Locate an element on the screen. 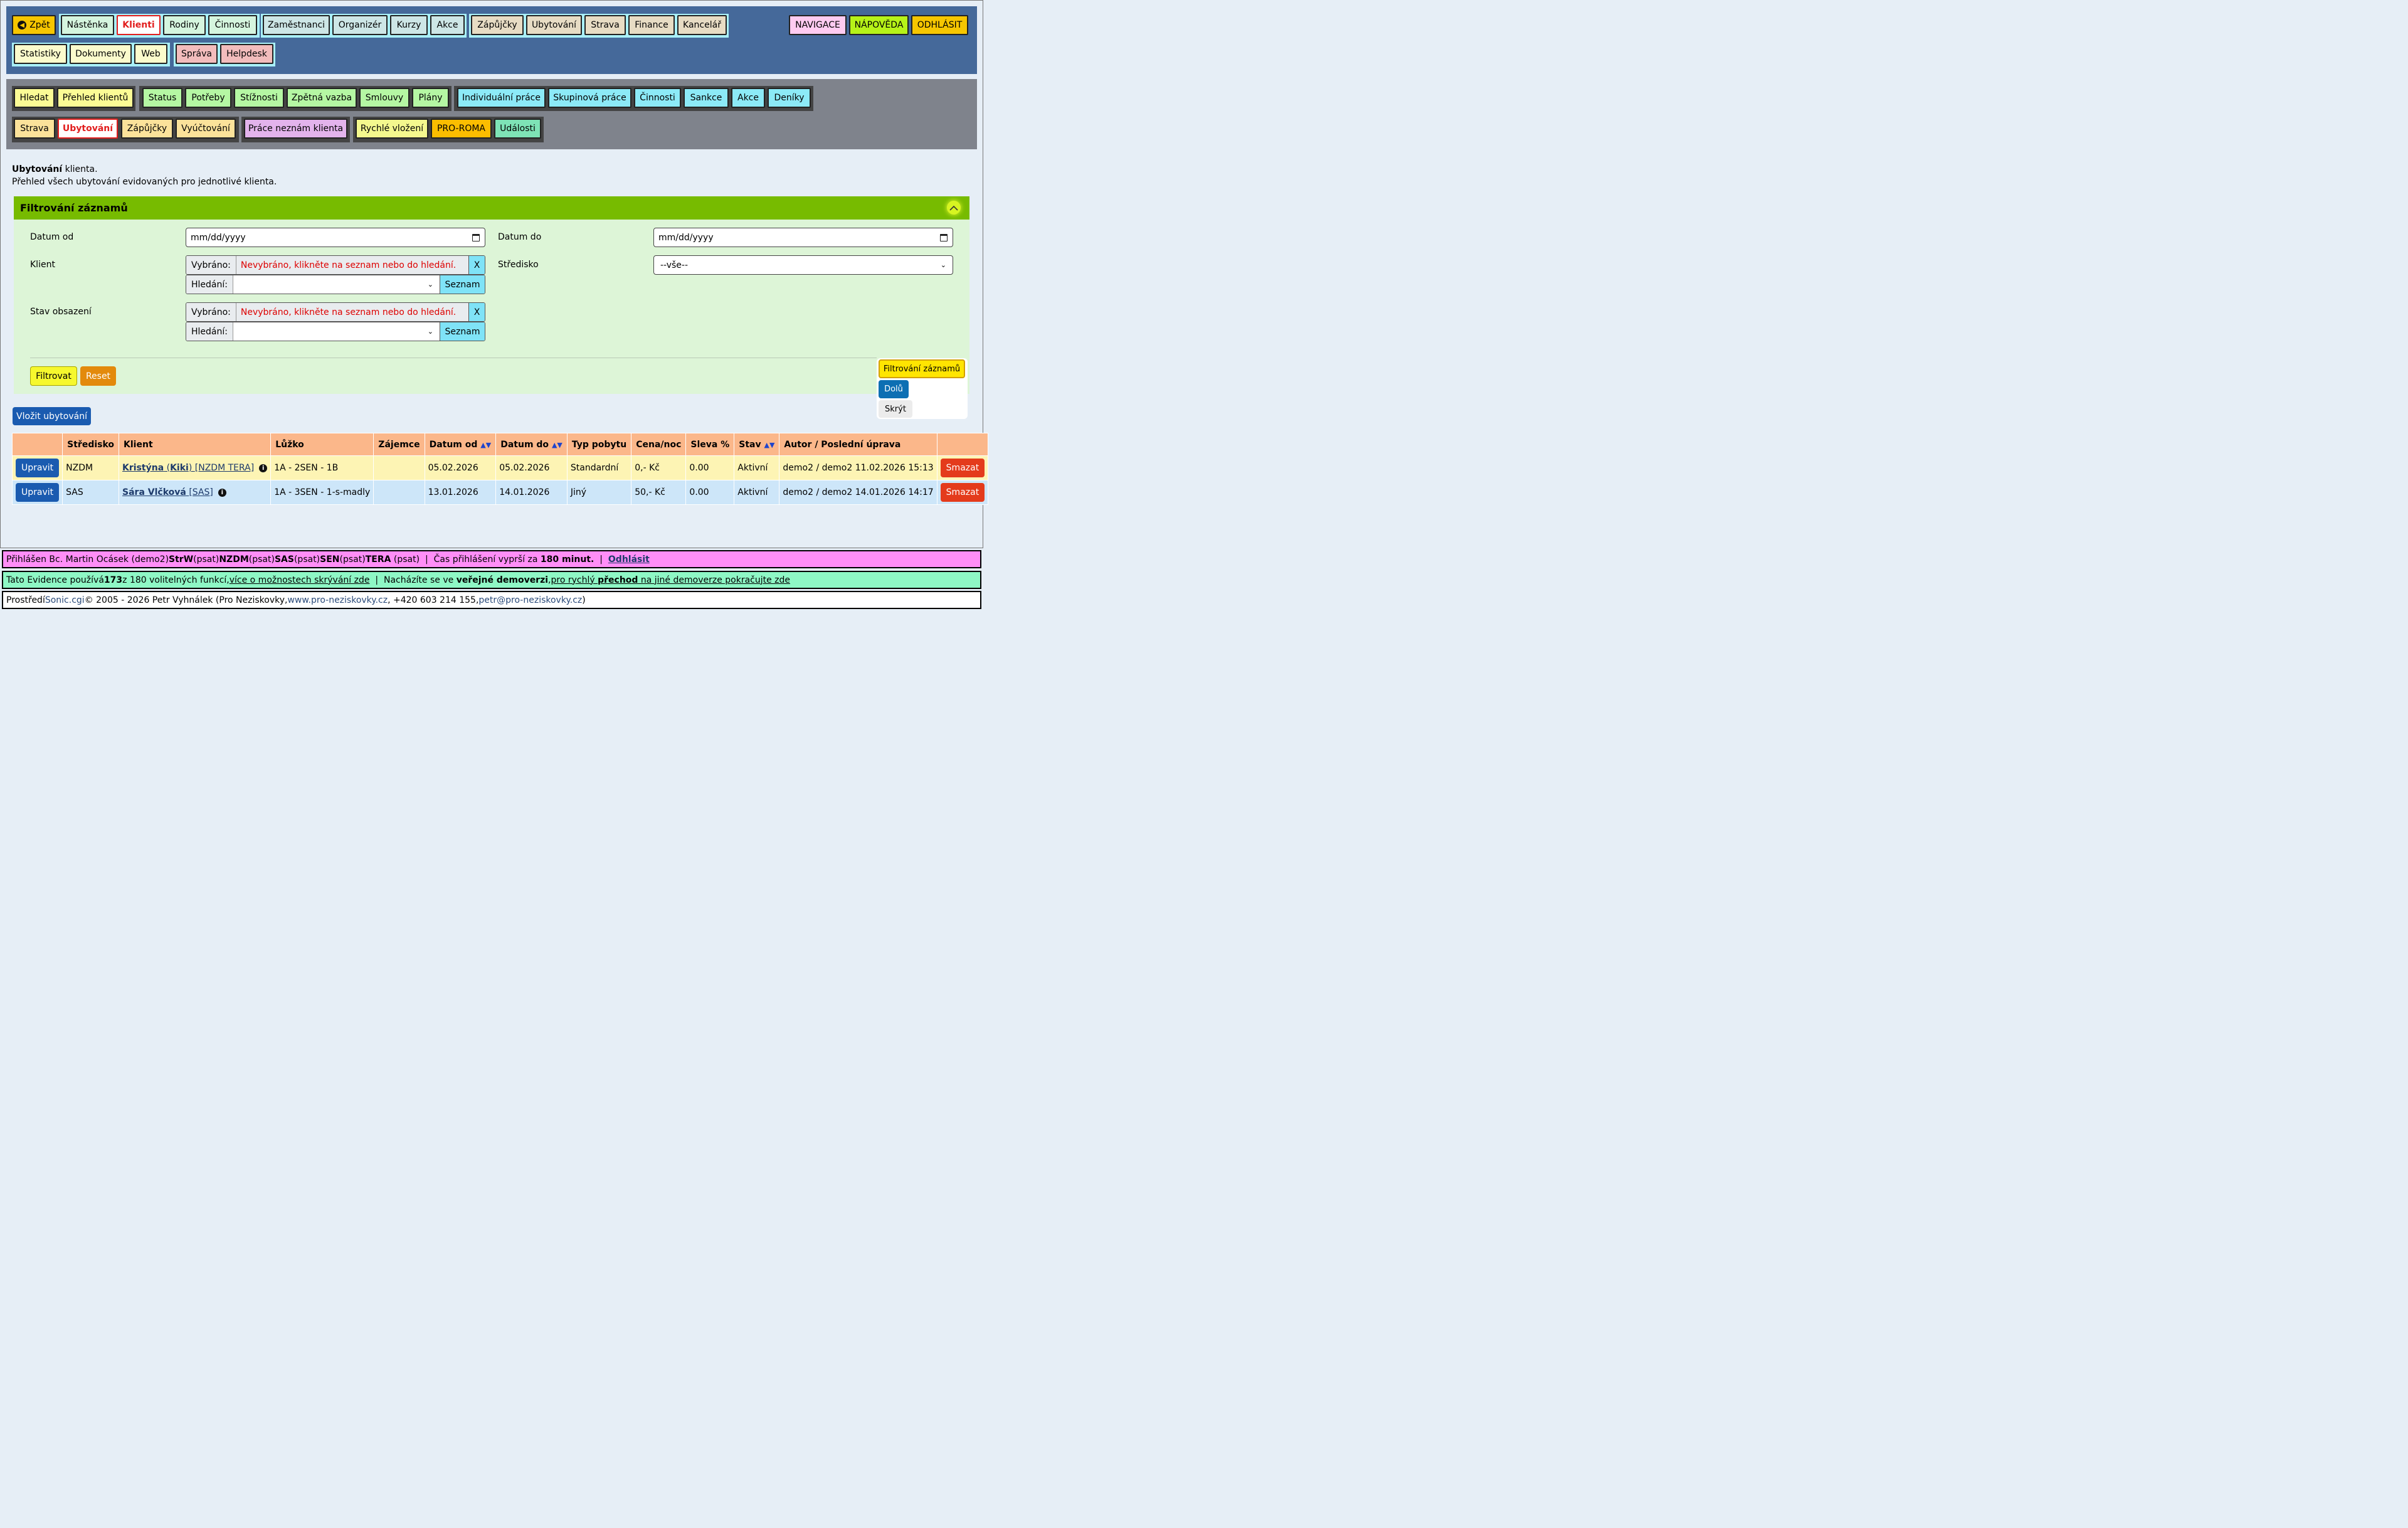 The width and height of the screenshot is (2408, 1528). subnav-ubytovani: Ubytování is located at coordinates (88, 129).